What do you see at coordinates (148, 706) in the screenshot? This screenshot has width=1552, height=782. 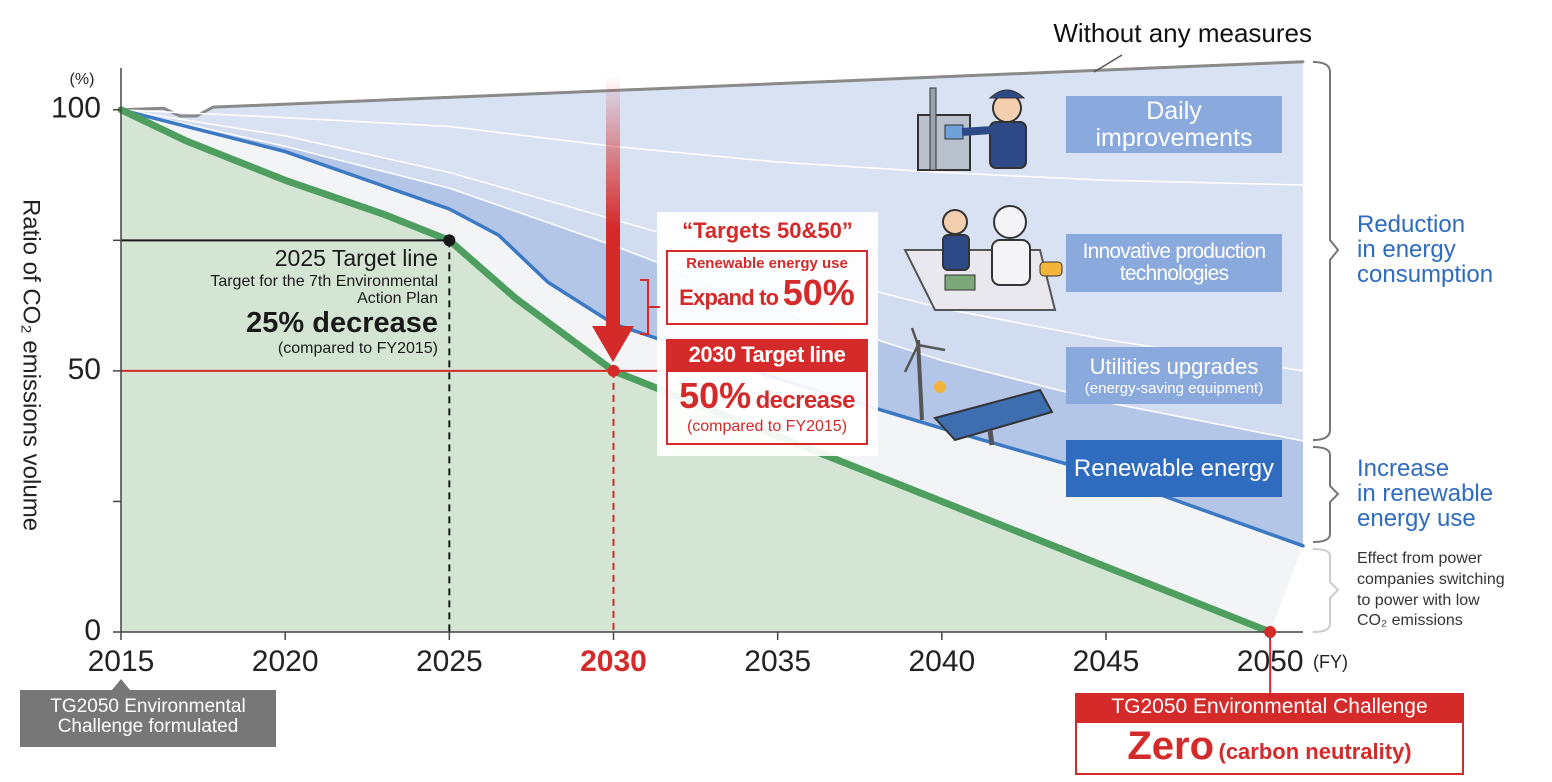 I see `label: TG2050 Environmental` at bounding box center [148, 706].